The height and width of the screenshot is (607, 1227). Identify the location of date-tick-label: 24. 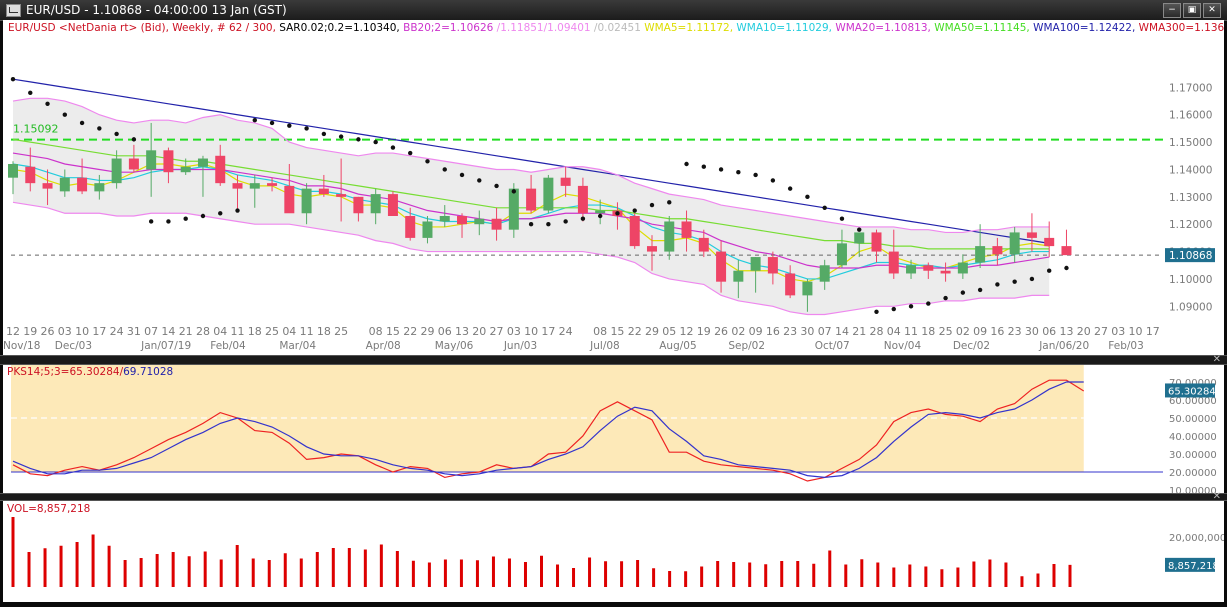
(566, 331).